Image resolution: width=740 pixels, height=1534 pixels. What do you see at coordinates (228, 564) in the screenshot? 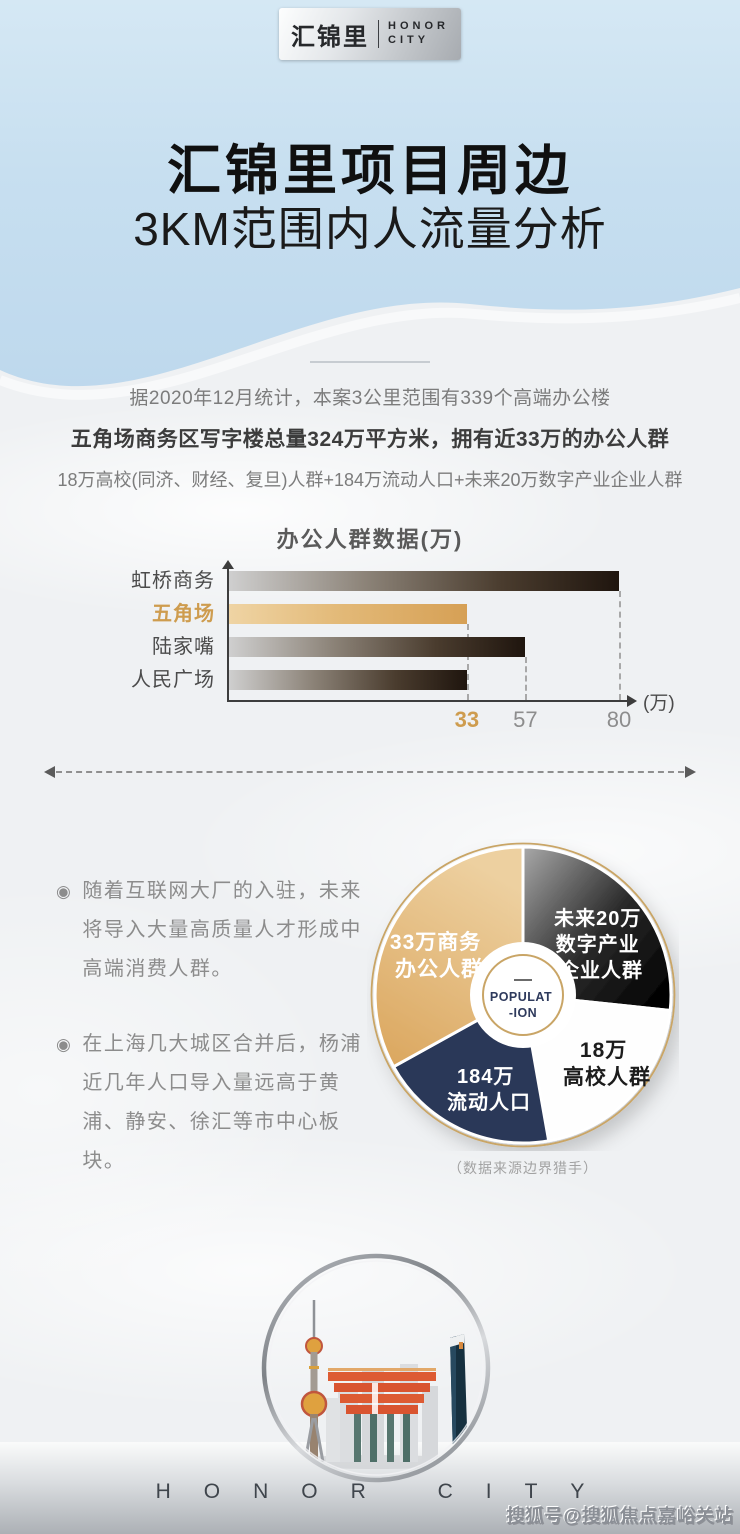
I see `y-axis-arrow-icon` at bounding box center [228, 564].